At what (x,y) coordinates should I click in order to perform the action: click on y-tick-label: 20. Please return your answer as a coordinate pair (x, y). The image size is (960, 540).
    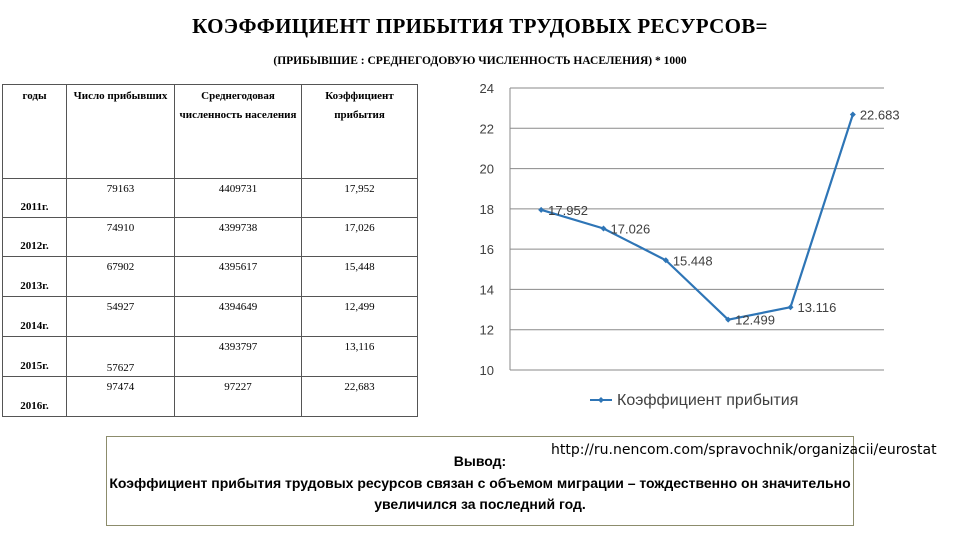
    Looking at the image, I should click on (487, 169).